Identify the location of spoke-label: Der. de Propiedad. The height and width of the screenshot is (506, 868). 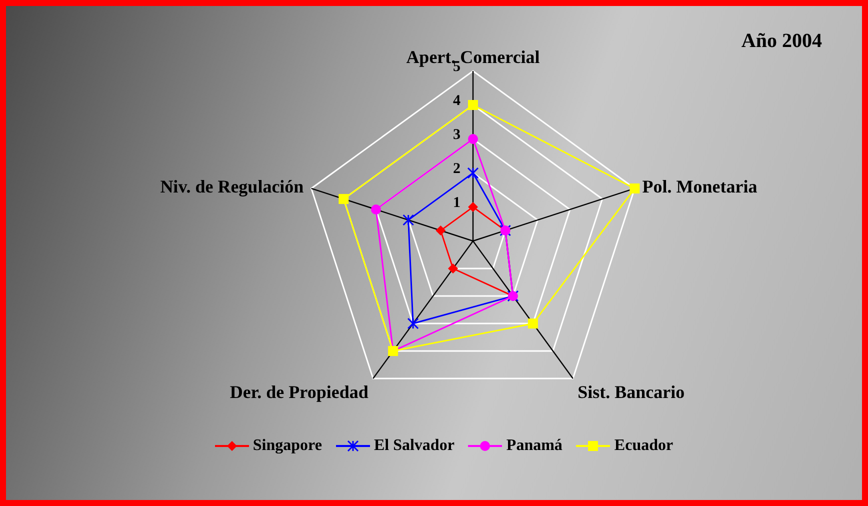
(299, 392).